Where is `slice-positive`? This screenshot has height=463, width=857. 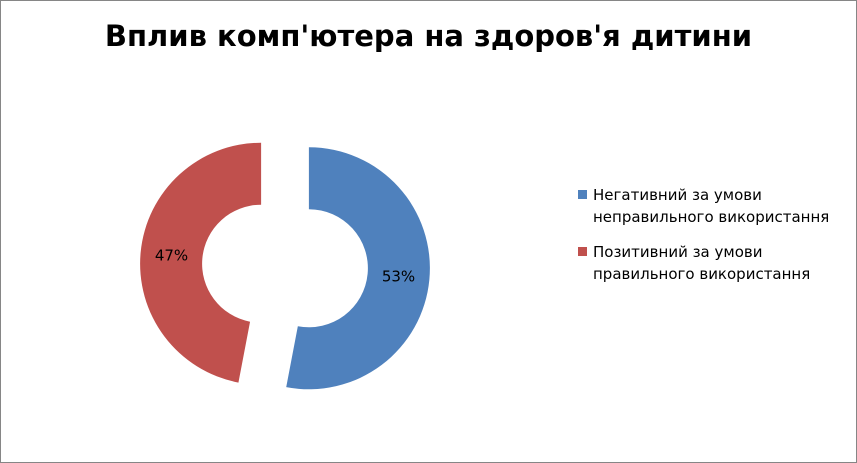 slice-positive is located at coordinates (201, 262).